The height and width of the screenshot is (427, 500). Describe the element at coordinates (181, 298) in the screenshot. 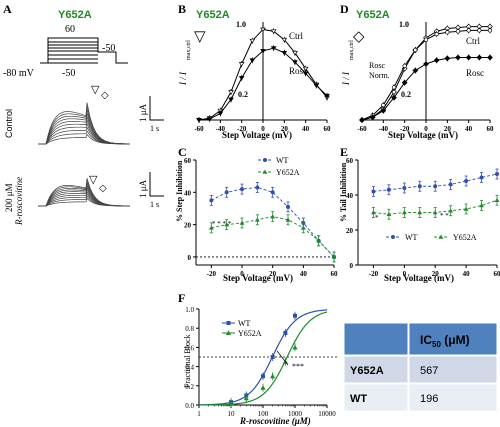

I see `panel-f-letter: F` at that location.